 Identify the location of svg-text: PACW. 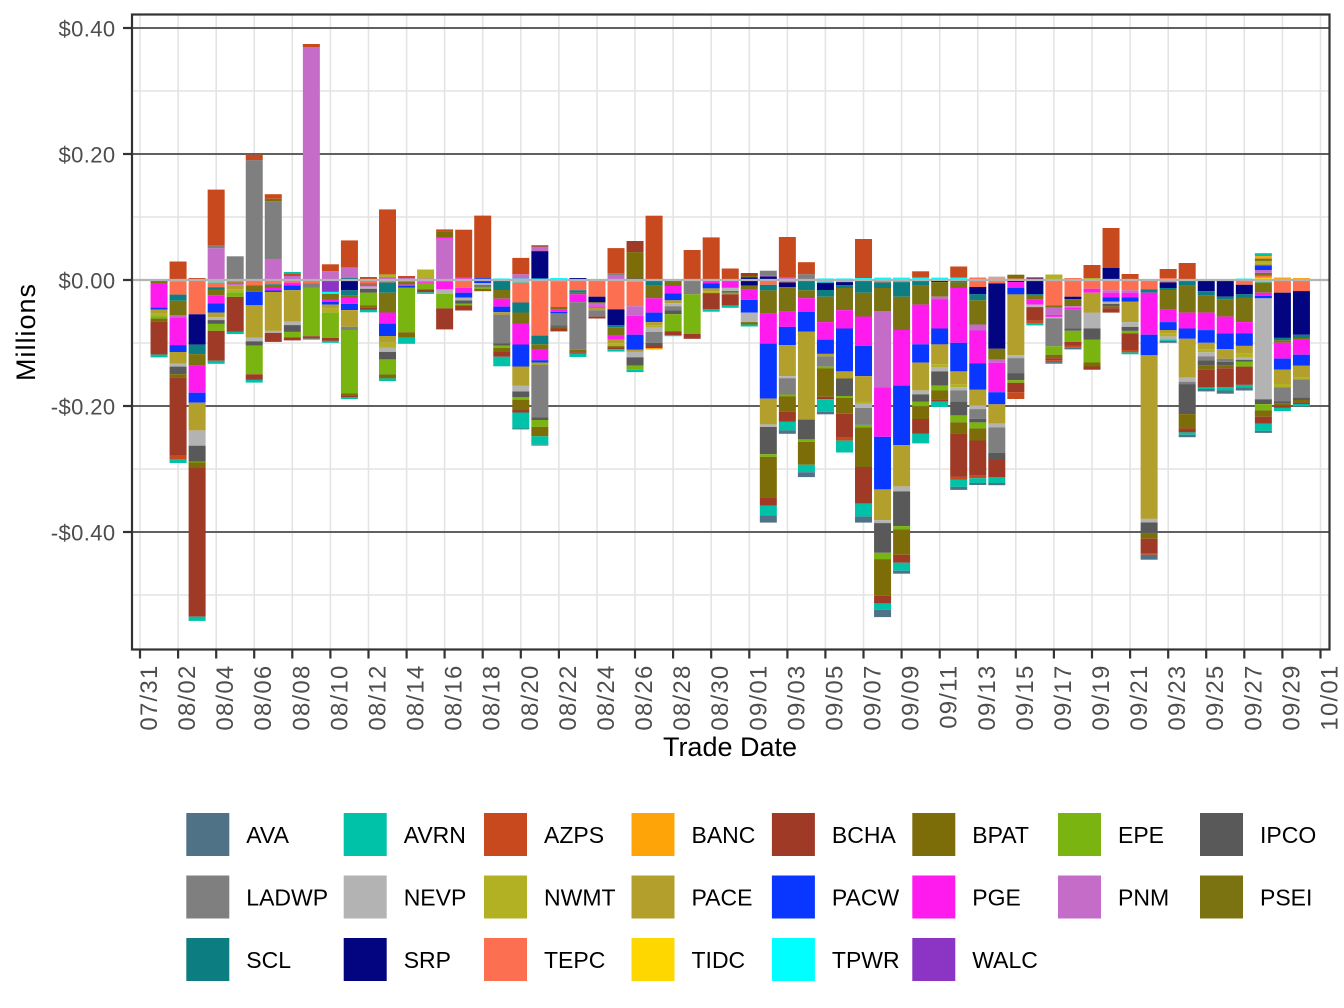
(866, 898).